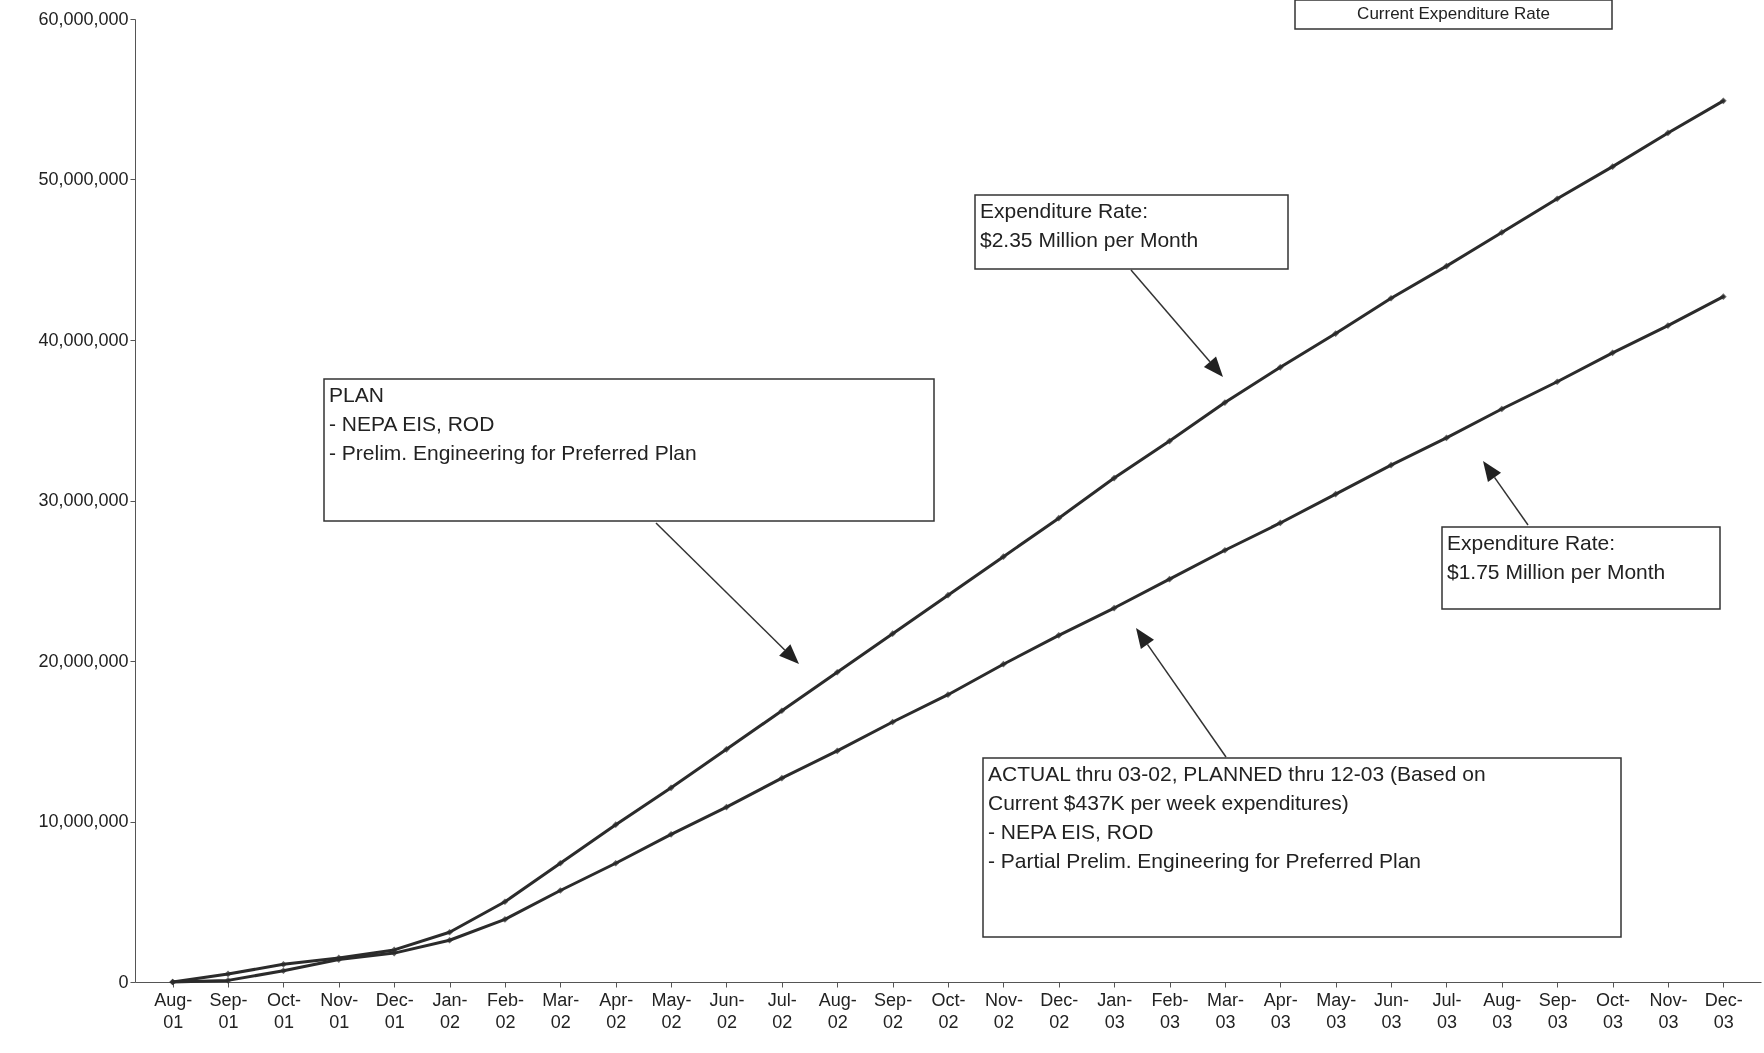  What do you see at coordinates (1613, 1010) in the screenshot?
I see `x-tick-label: Oct-03` at bounding box center [1613, 1010].